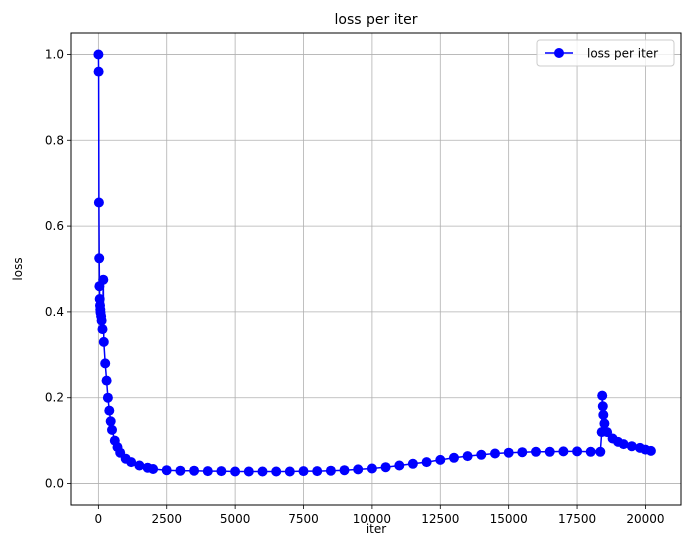 The image size is (691, 547). What do you see at coordinates (559, 53) in the screenshot?
I see `legend-marker` at bounding box center [559, 53].